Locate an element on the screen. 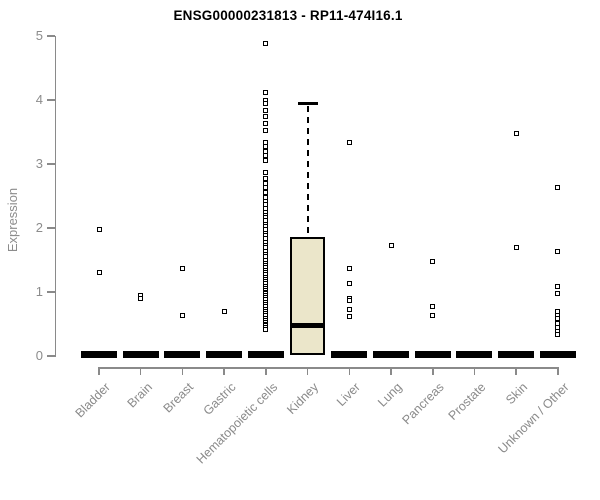  x-tick-label: Bladder is located at coordinates (92, 400).